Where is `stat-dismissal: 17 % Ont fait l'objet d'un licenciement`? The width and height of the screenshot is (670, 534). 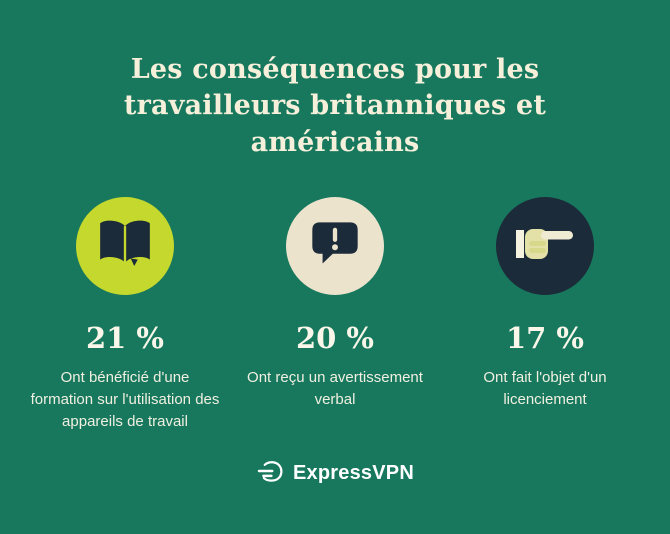 stat-dismissal: 17 % Ont fait l'objet d'un licenciement is located at coordinates (545, 304).